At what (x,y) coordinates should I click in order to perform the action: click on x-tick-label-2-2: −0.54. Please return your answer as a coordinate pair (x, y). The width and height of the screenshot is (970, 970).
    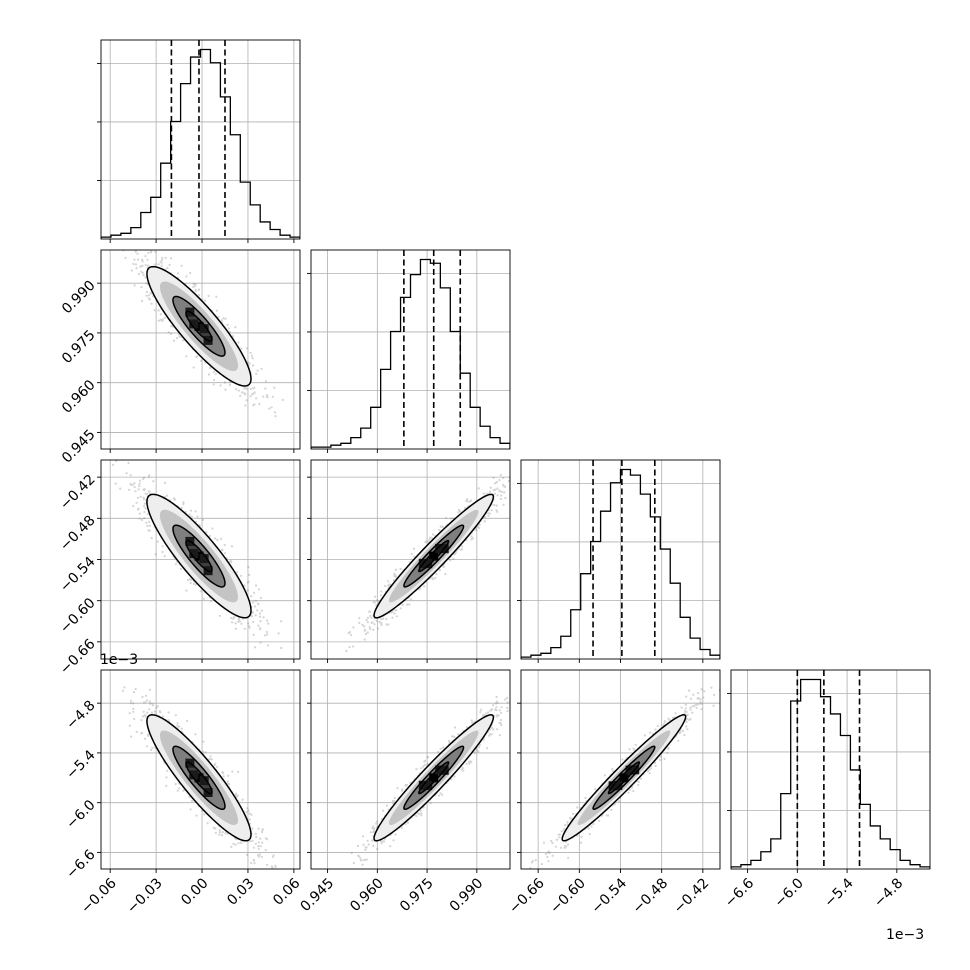
    Looking at the image, I should click on (609, 896).